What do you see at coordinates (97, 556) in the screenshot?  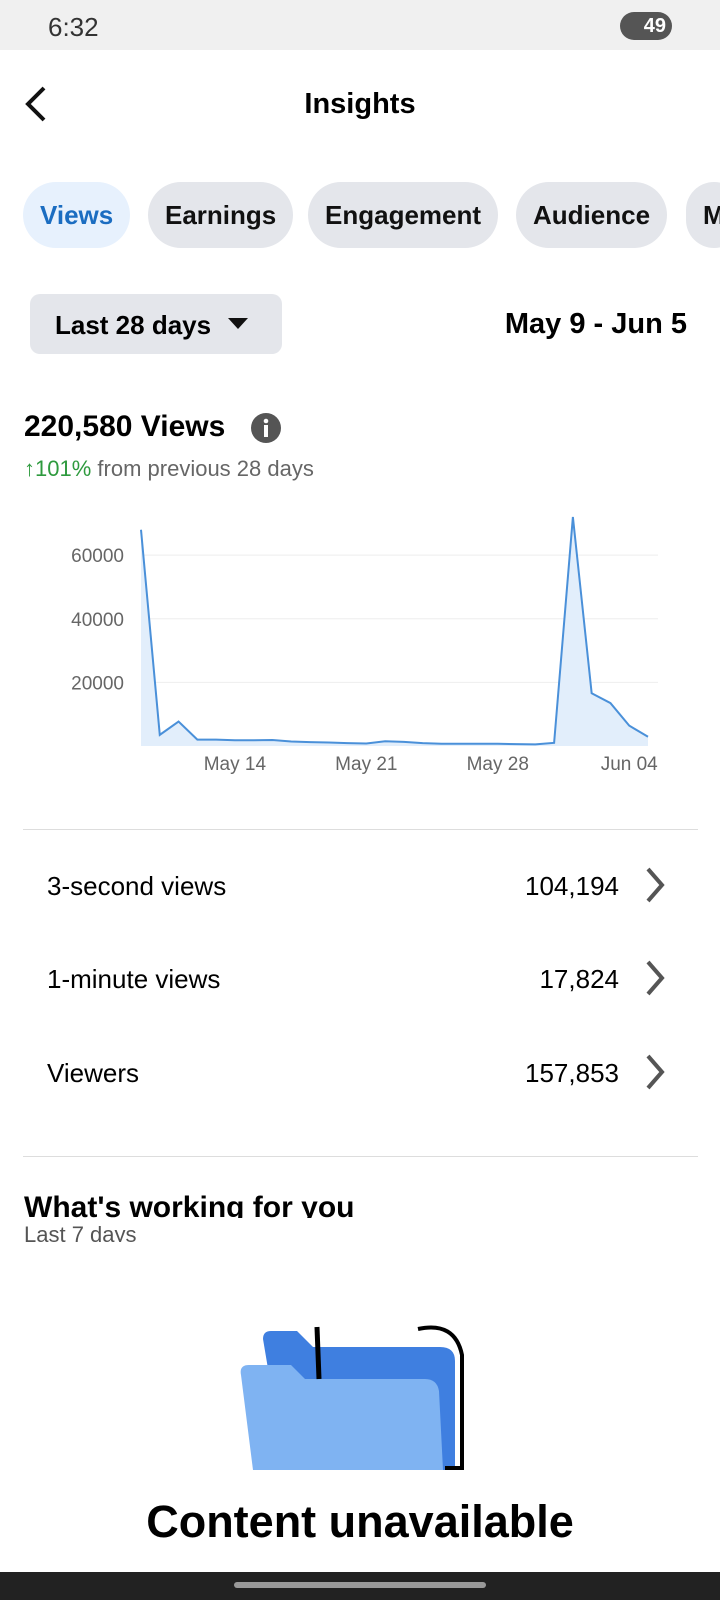 I see `y-tick-label: 60000` at bounding box center [97, 556].